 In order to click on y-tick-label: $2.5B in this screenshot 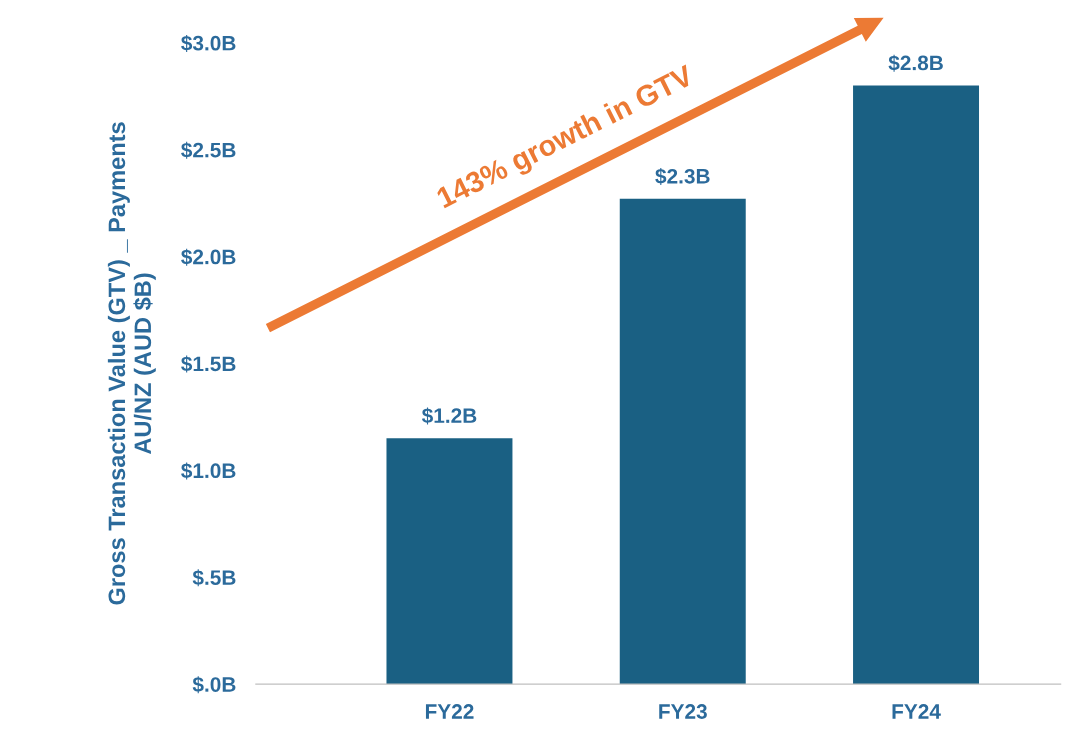, I will do `click(208, 150)`.